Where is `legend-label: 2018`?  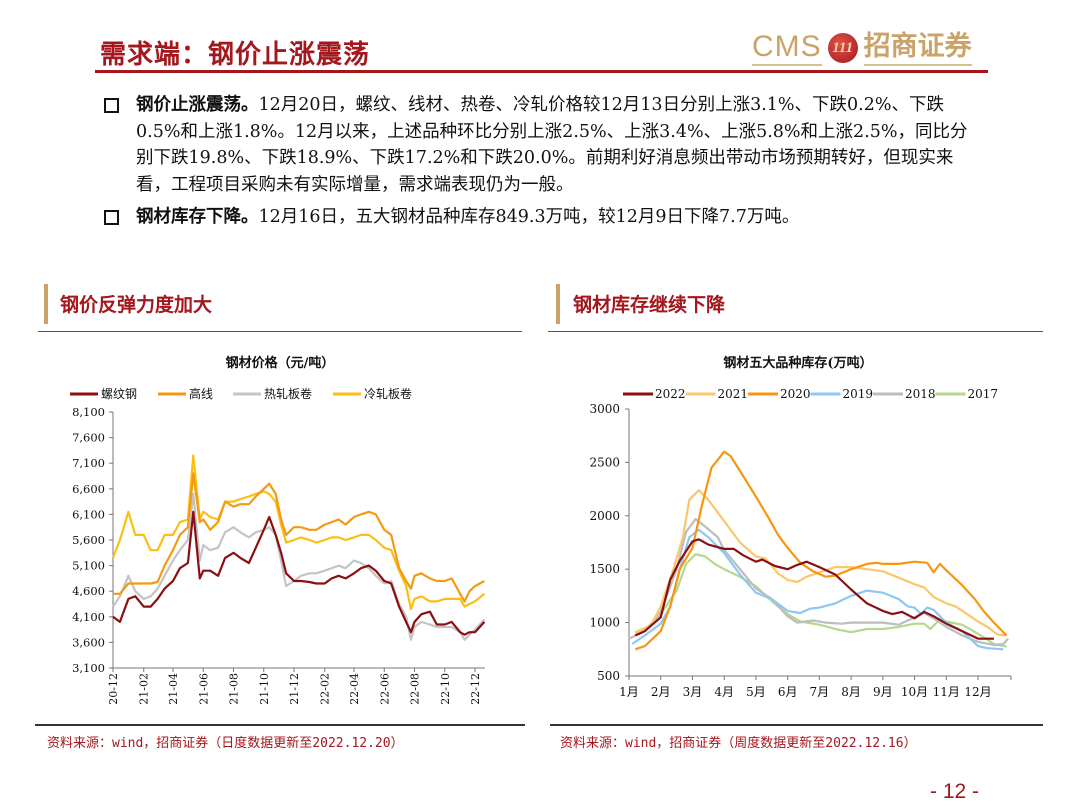
legend-label: 2018 is located at coordinates (920, 394).